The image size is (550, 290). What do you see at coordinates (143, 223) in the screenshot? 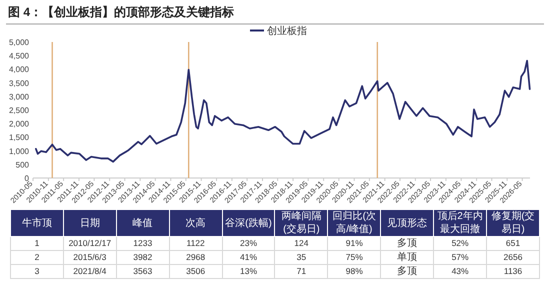
I see `category-label: 峰值` at bounding box center [143, 223].